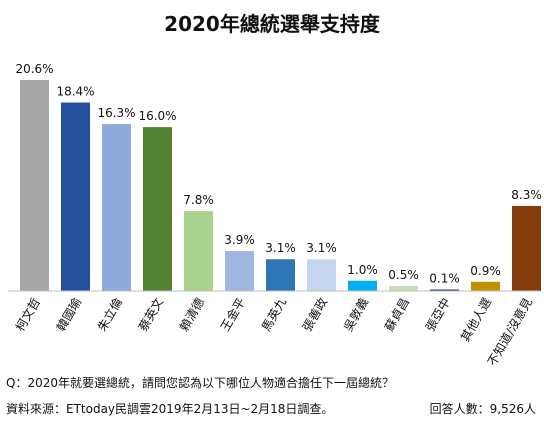 The image size is (544, 423). What do you see at coordinates (116, 113) in the screenshot?
I see `value-label-2: 16.3%` at bounding box center [116, 113].